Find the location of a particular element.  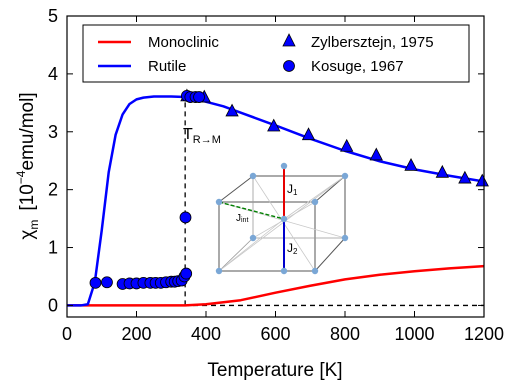

lattice-inset: J1 J2 Jint is located at coordinates (282, 218).